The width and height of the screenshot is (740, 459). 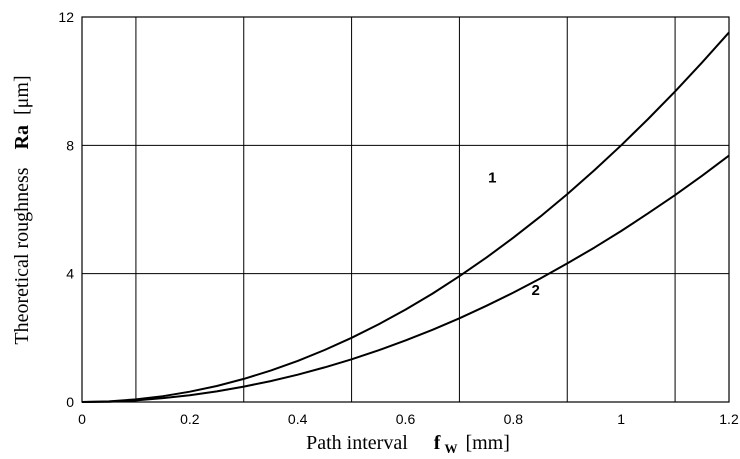 What do you see at coordinates (729, 419) in the screenshot?
I see `x-tick-label: 1.2` at bounding box center [729, 419].